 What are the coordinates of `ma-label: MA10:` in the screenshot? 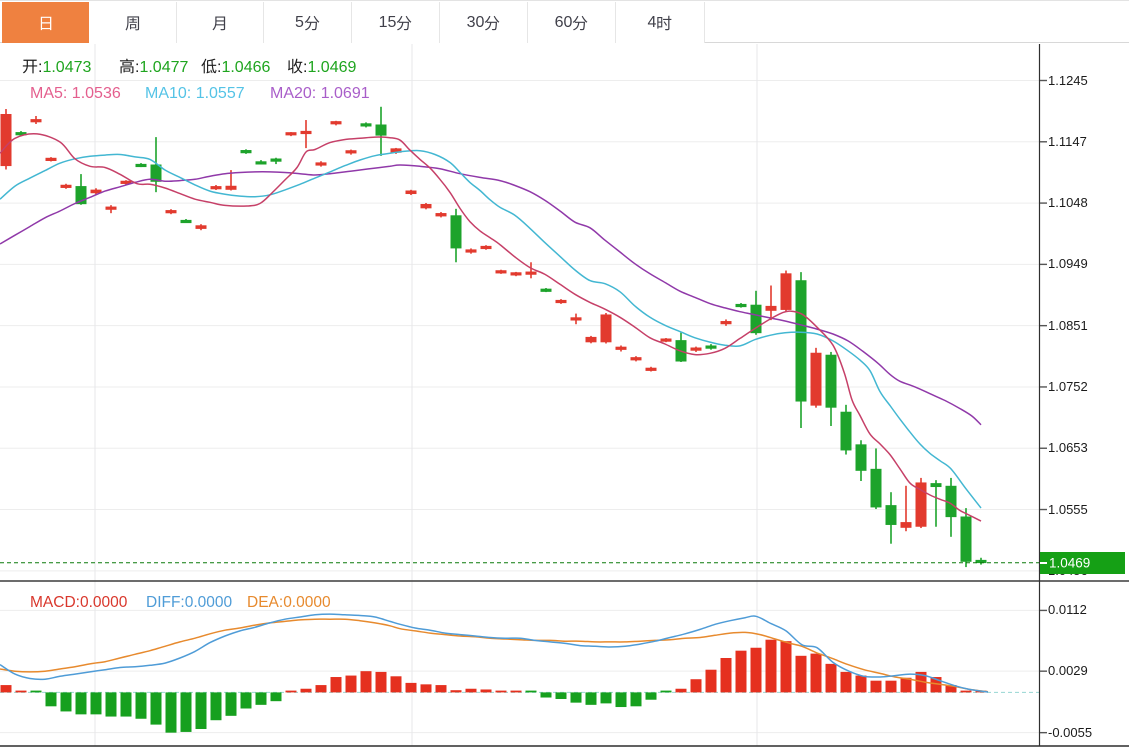 It's located at (170, 93).